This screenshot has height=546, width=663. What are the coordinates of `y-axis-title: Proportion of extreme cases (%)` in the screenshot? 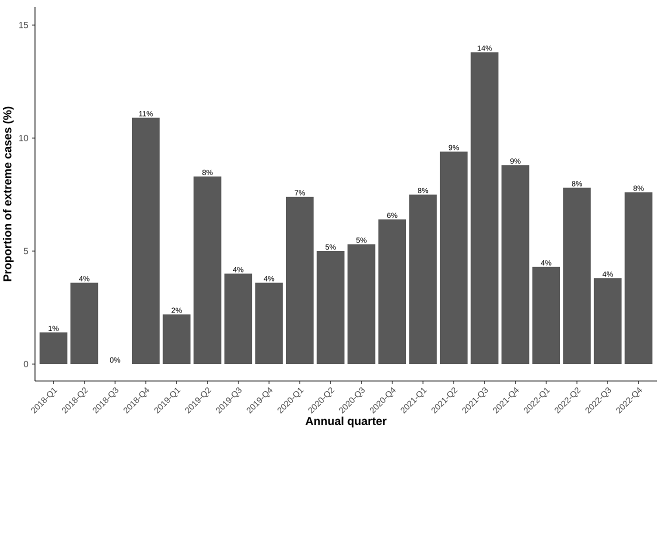 It's located at (8, 194).